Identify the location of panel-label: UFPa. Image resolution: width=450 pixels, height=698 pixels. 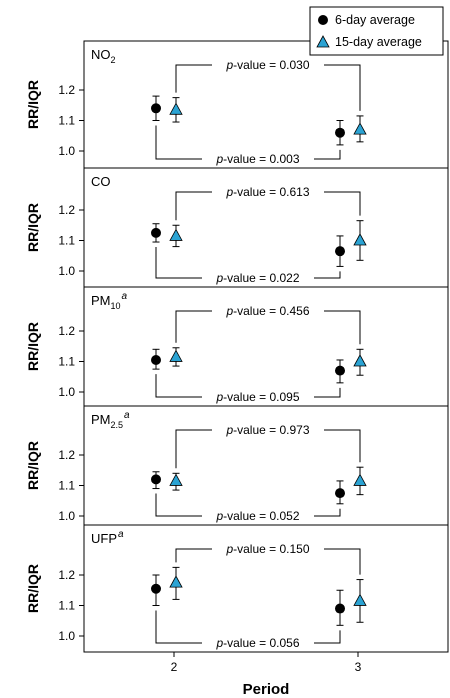
(107, 537).